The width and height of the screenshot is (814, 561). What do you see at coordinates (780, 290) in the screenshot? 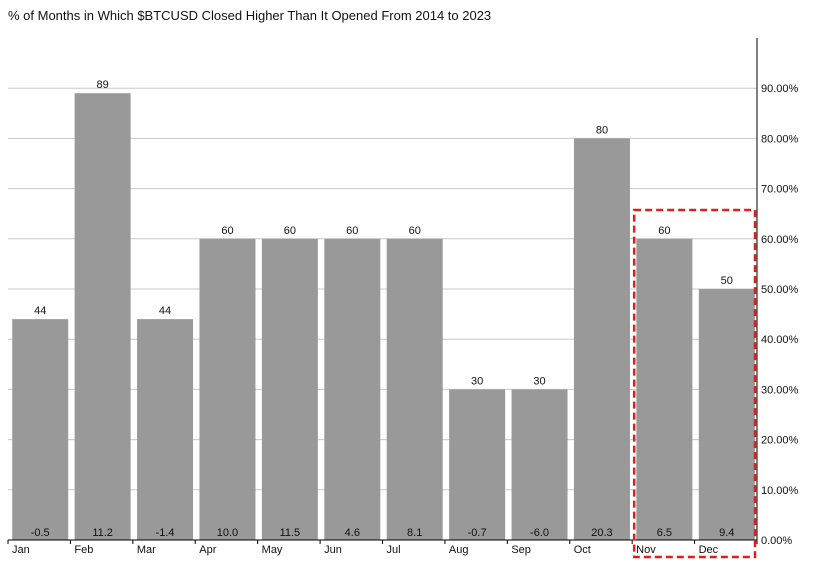
I see `y-tick-label: 50.00%` at bounding box center [780, 290].